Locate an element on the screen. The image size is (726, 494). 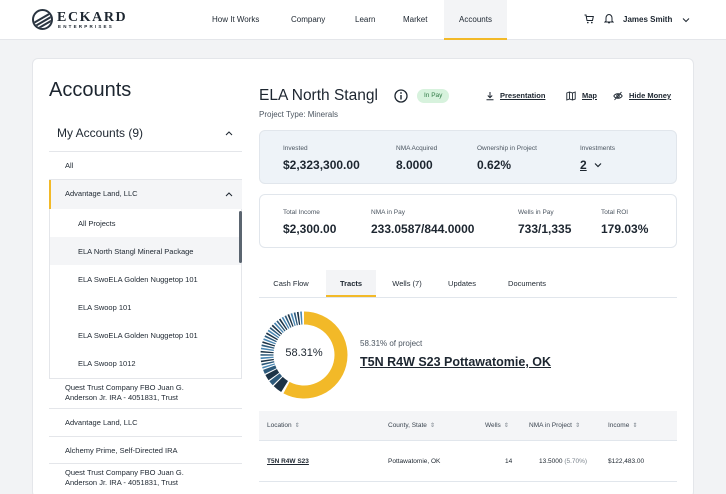
tab-wells: Wells (7) is located at coordinates (407, 283).